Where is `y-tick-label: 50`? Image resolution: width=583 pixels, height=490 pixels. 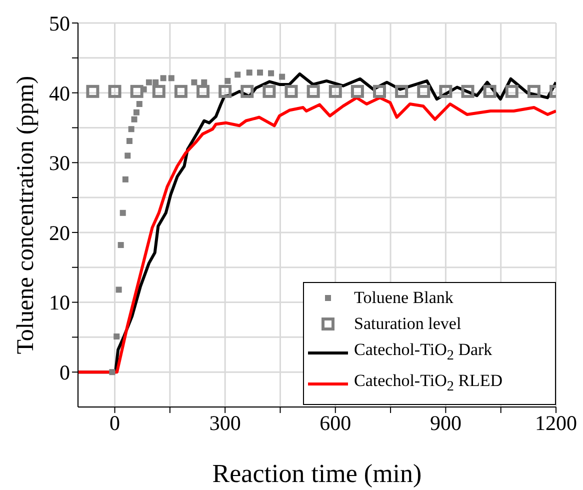
y-tick-label: 50 is located at coordinates (59, 23).